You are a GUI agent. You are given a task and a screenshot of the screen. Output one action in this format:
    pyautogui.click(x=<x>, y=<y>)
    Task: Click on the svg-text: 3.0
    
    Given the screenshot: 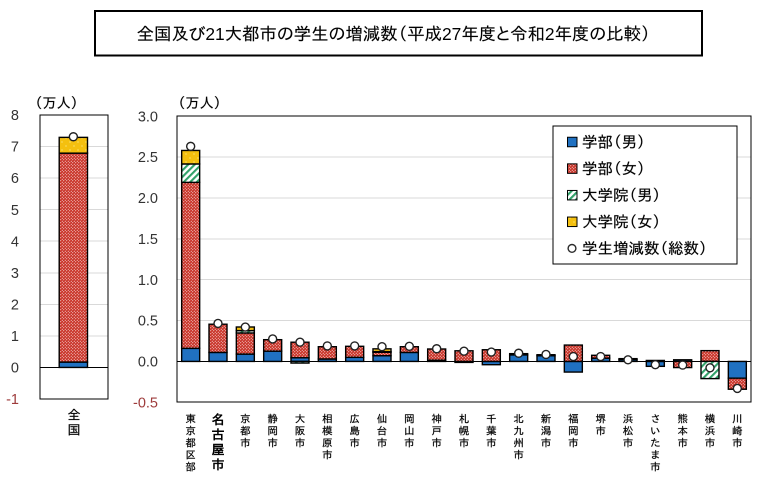 What is the action you would take?
    pyautogui.click(x=148, y=117)
    